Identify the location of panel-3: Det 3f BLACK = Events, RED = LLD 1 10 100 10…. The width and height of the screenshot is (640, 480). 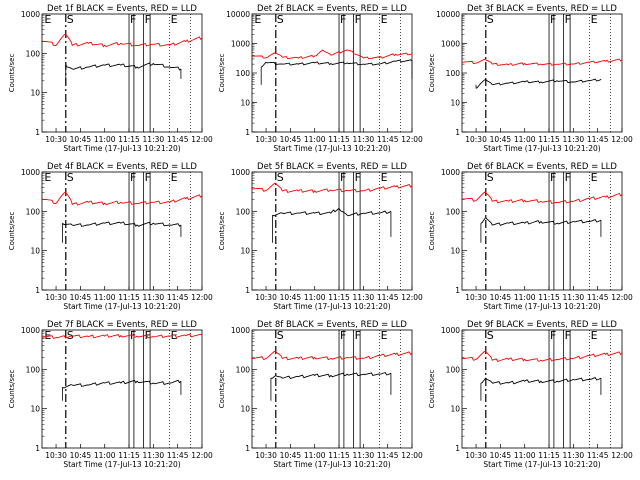
(530, 78).